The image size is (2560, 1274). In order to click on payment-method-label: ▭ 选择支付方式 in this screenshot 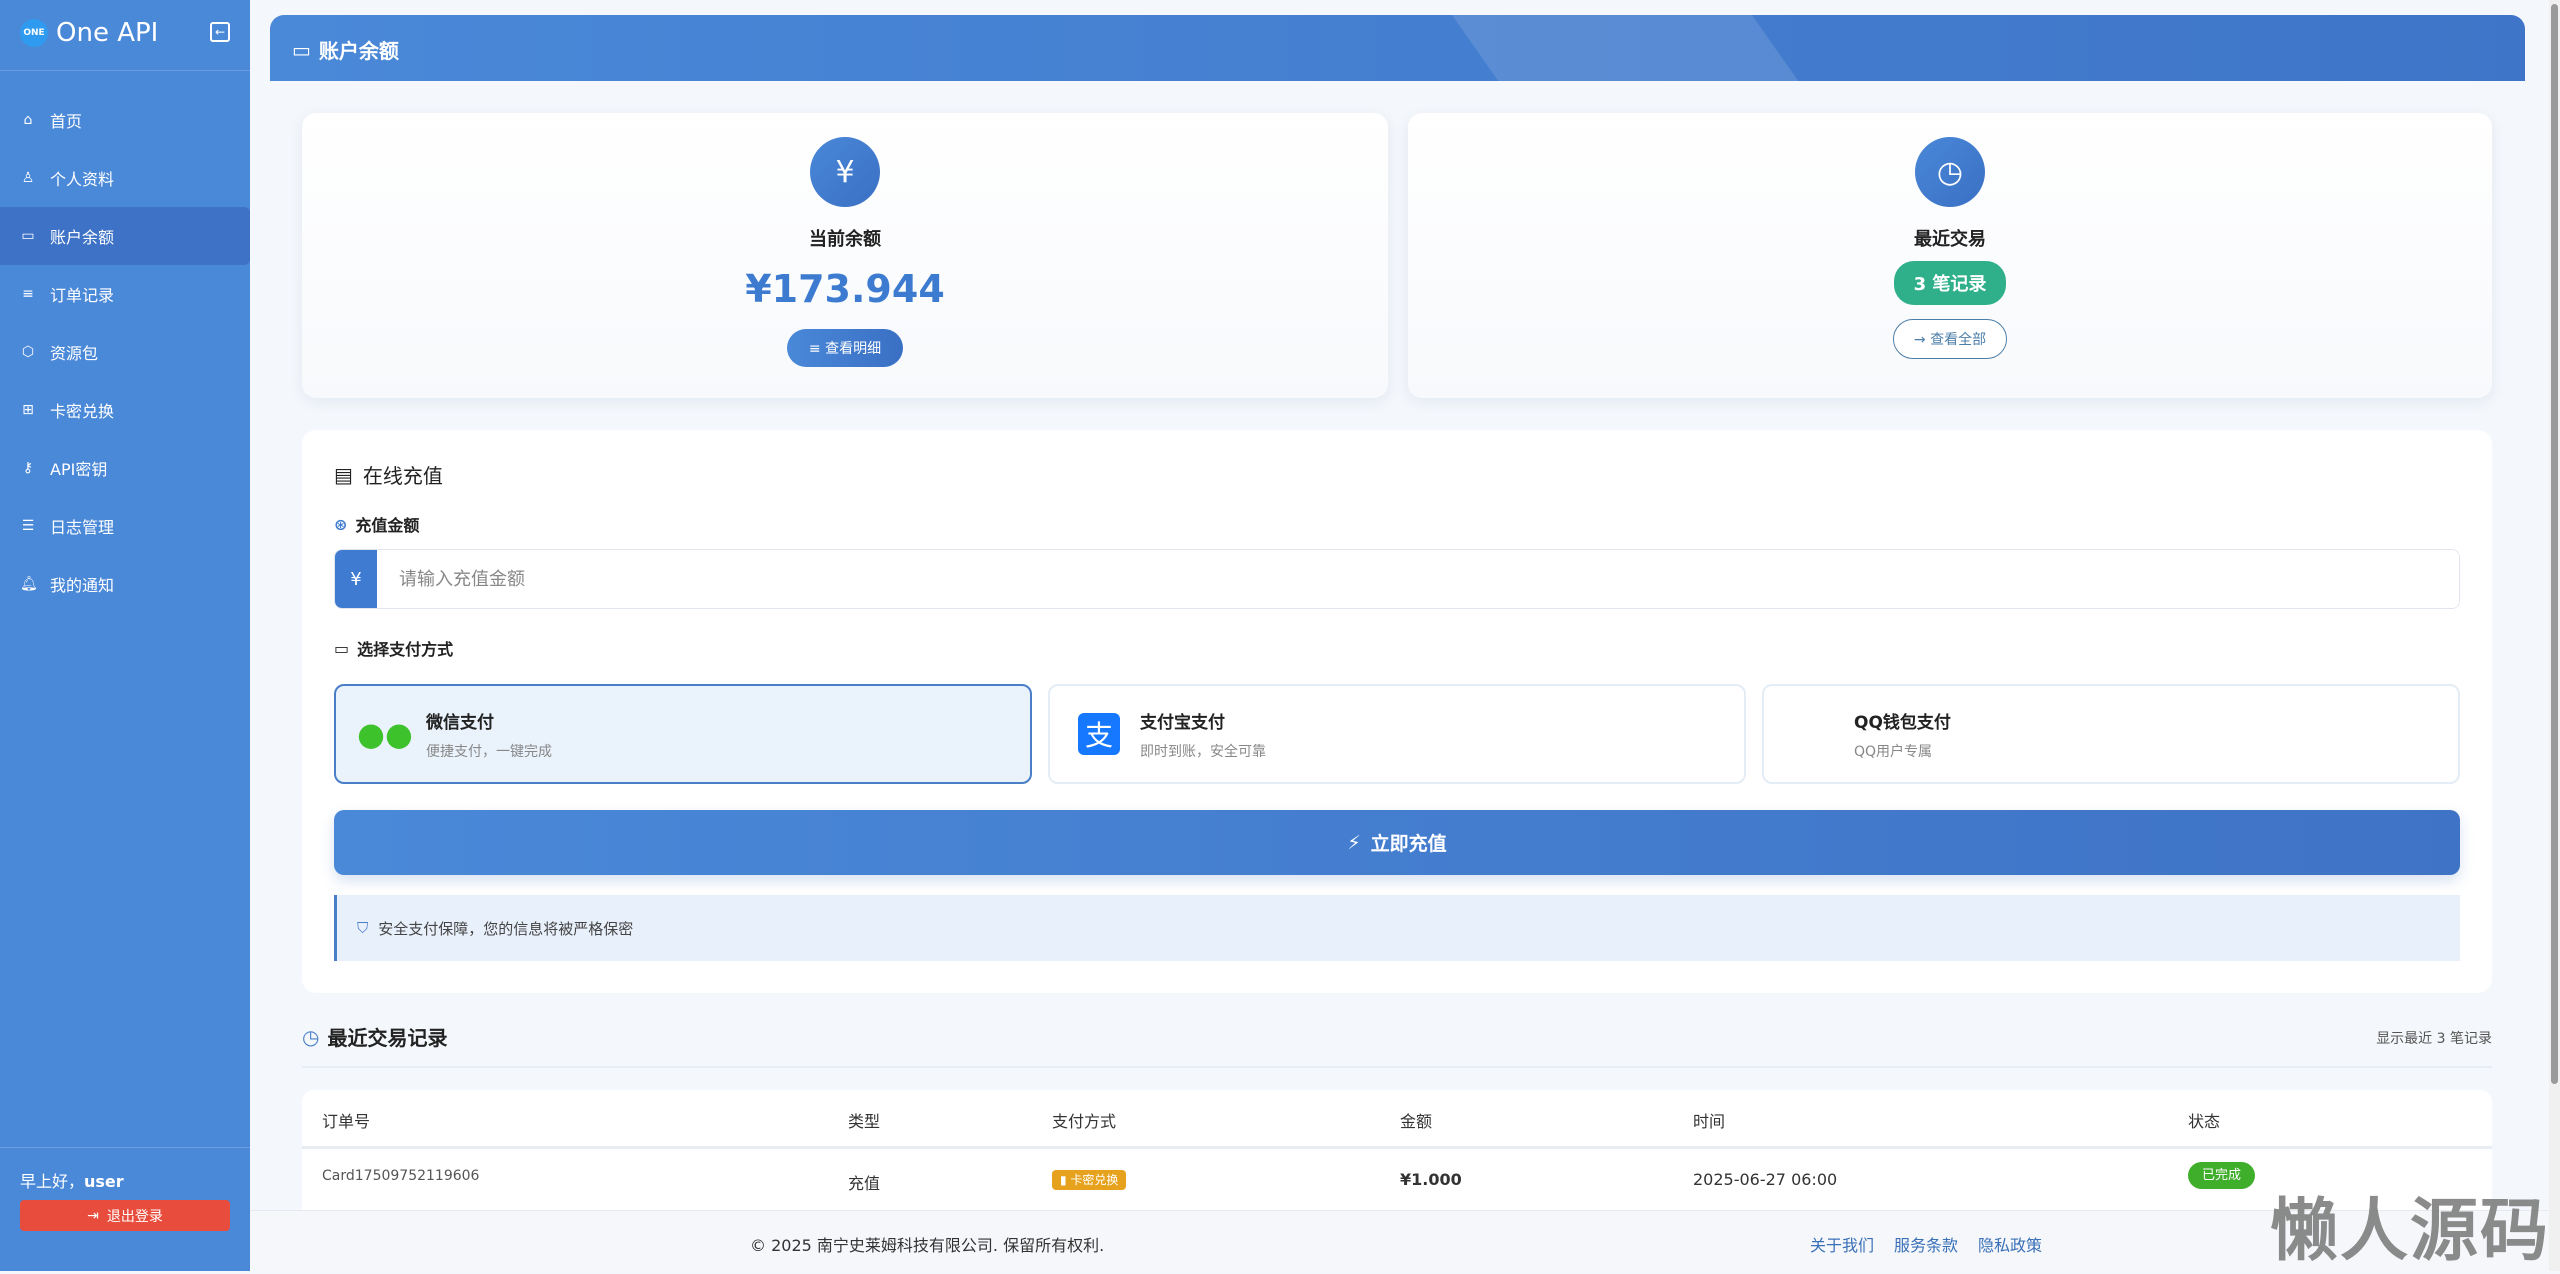, I will do `click(393, 648)`.